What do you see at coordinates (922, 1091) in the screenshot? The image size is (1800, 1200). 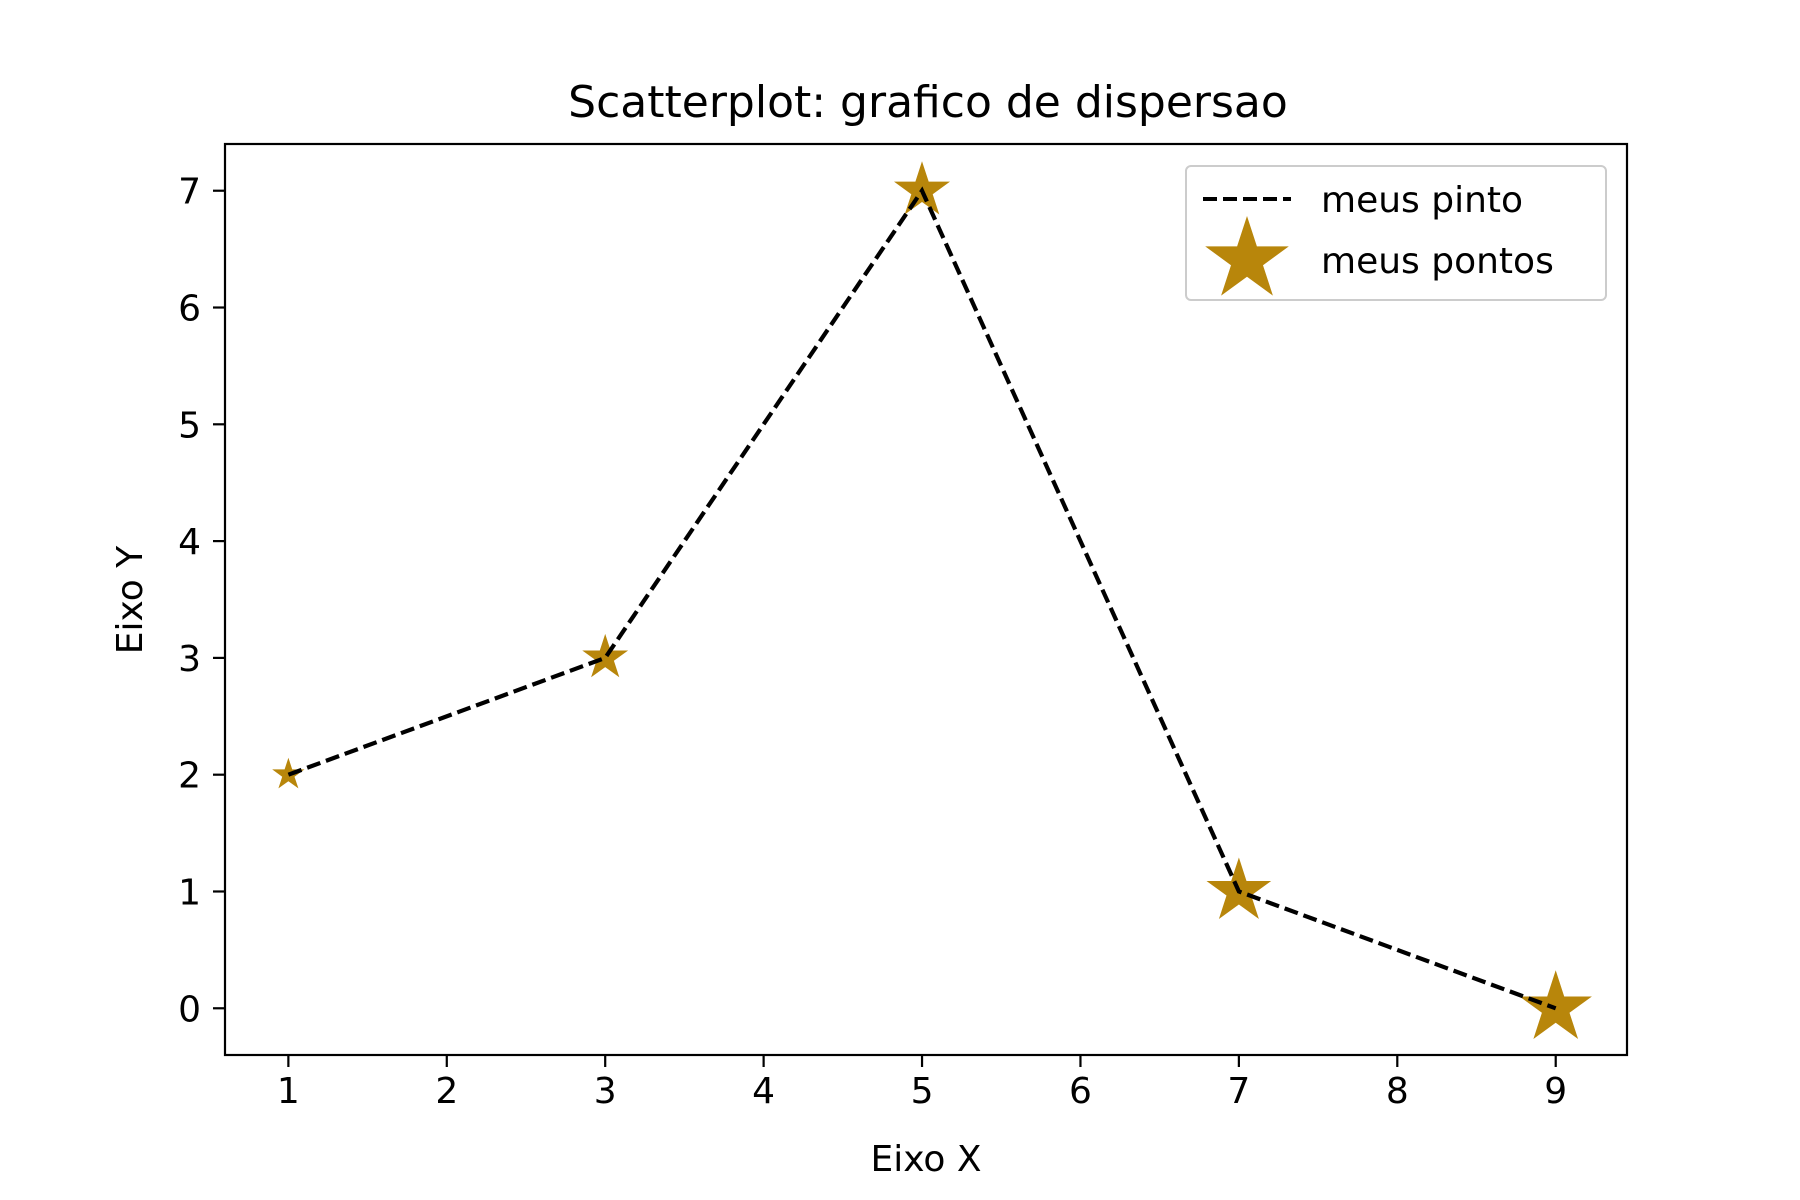 I see `x-tick-label: 5` at bounding box center [922, 1091].